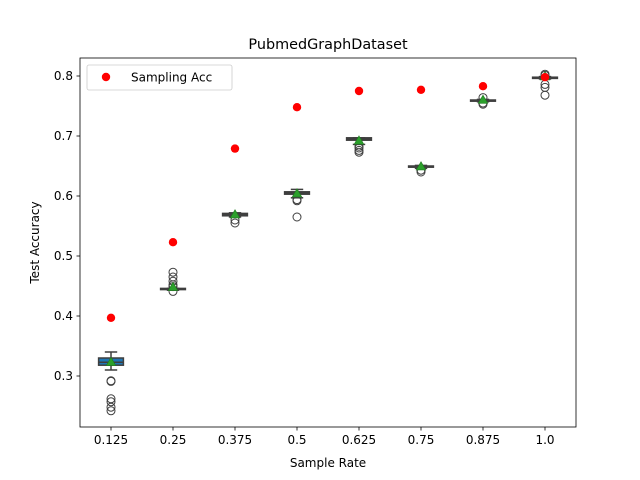 The image size is (640, 480). Describe the element at coordinates (63, 316) in the screenshot. I see `y-tick-label: 0.4` at that location.